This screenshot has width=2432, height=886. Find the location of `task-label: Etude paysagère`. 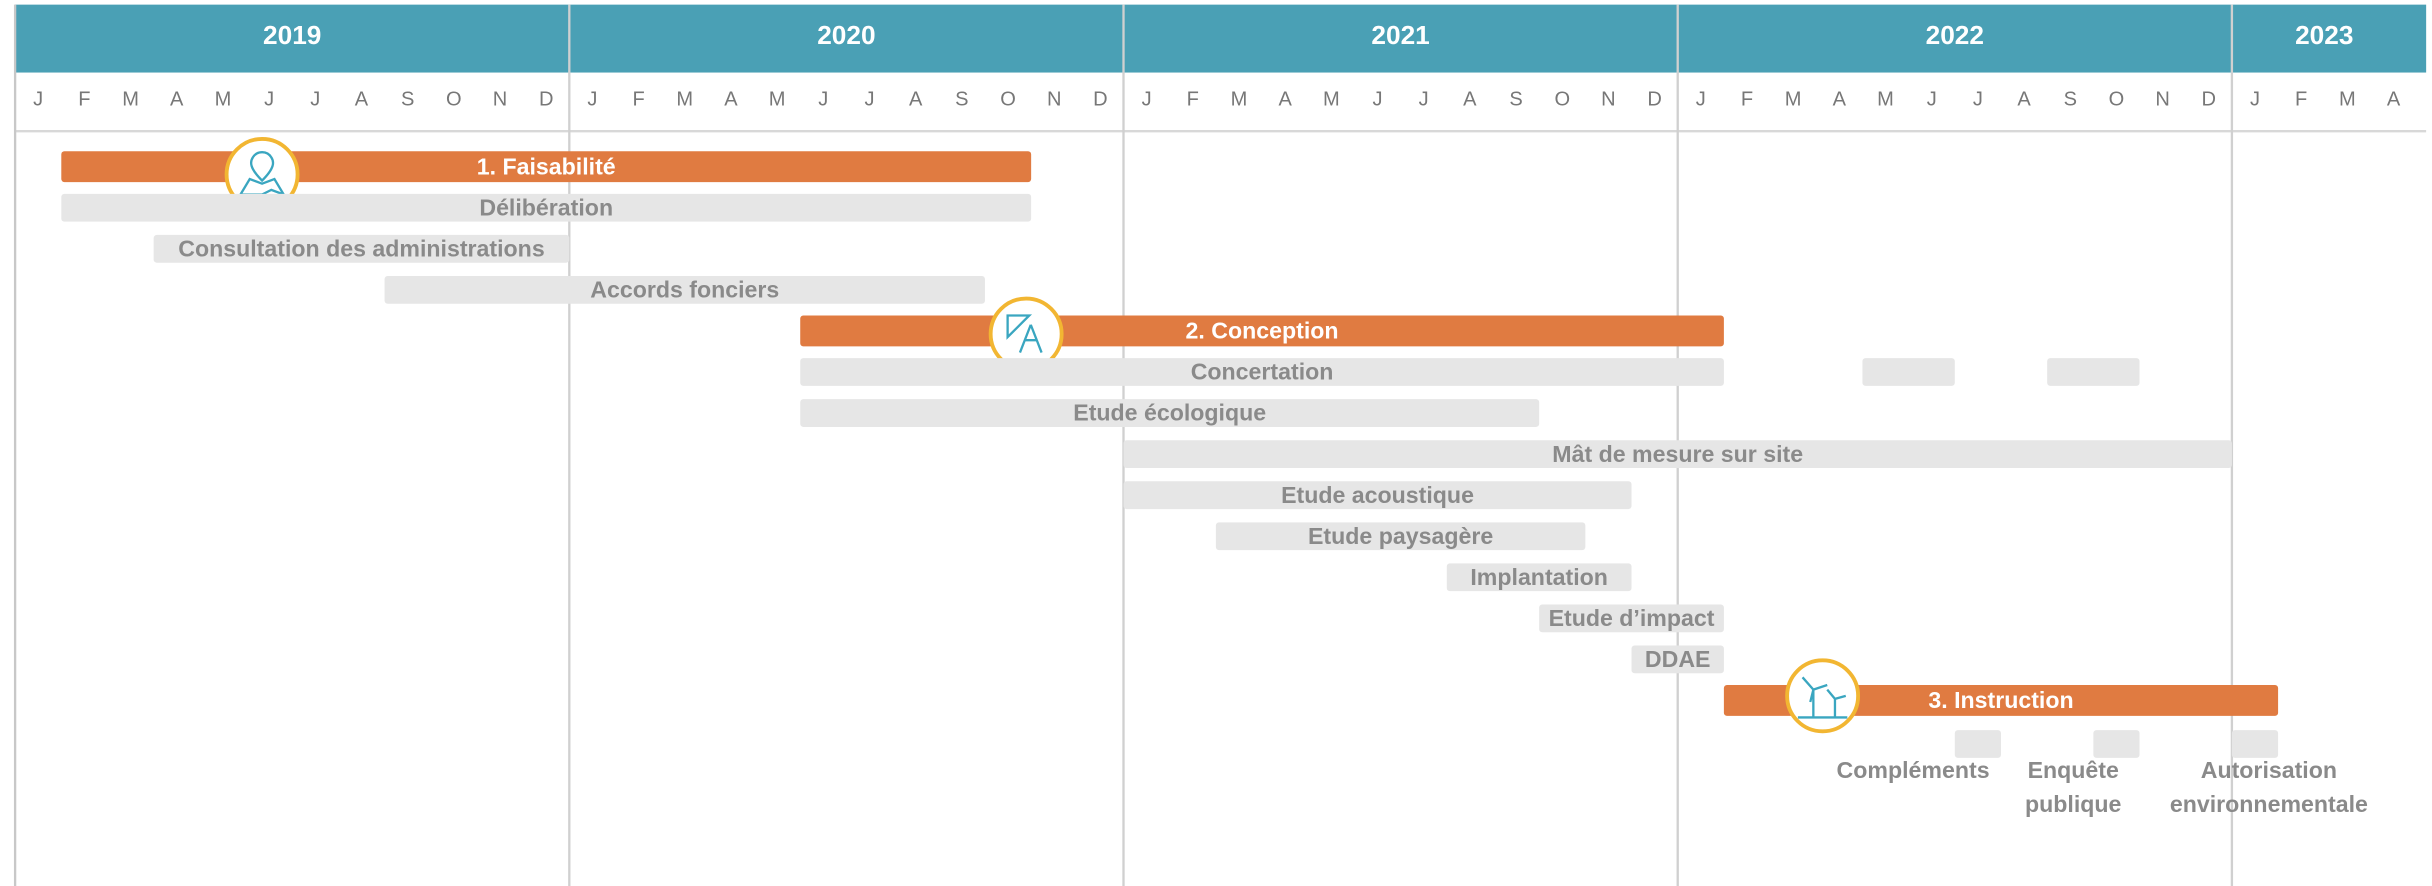

task-label: Etude paysagère is located at coordinates (1400, 536).